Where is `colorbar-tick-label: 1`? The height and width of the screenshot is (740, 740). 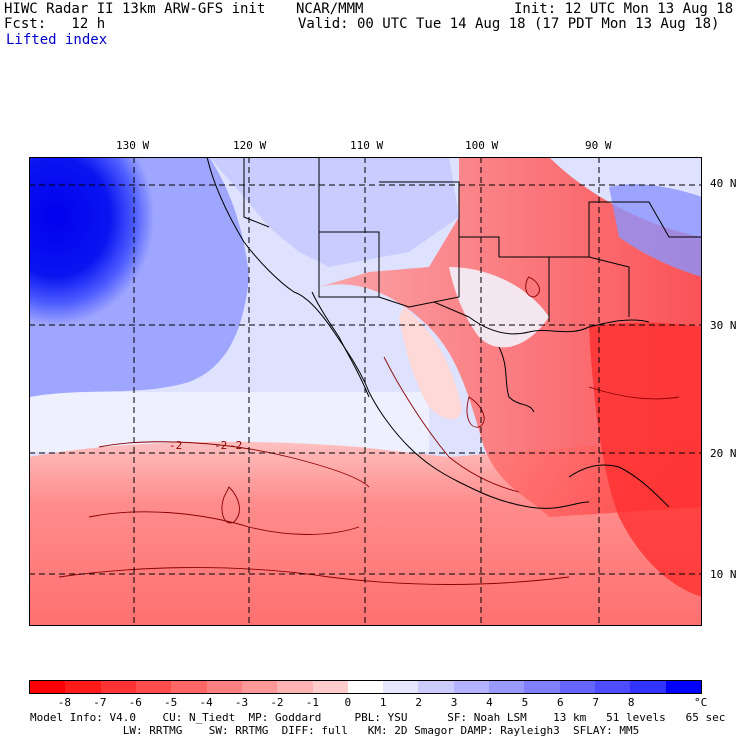
colorbar-tick-label: 1 is located at coordinates (383, 702).